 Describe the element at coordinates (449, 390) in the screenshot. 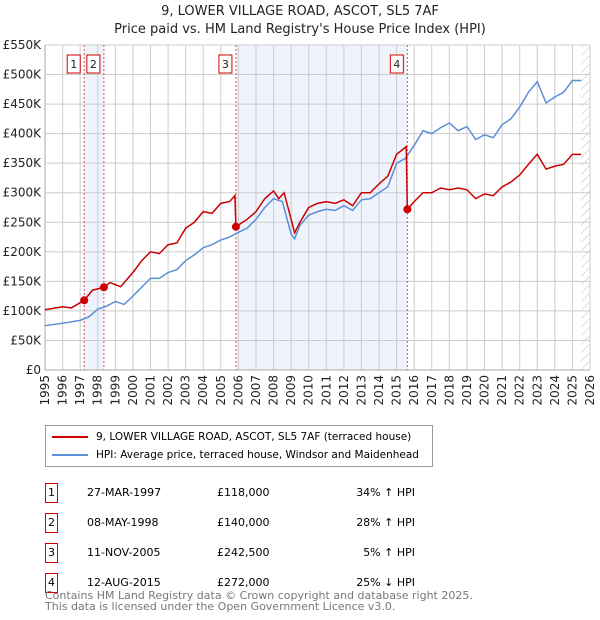

I see `x-tick-label: 2018` at that location.